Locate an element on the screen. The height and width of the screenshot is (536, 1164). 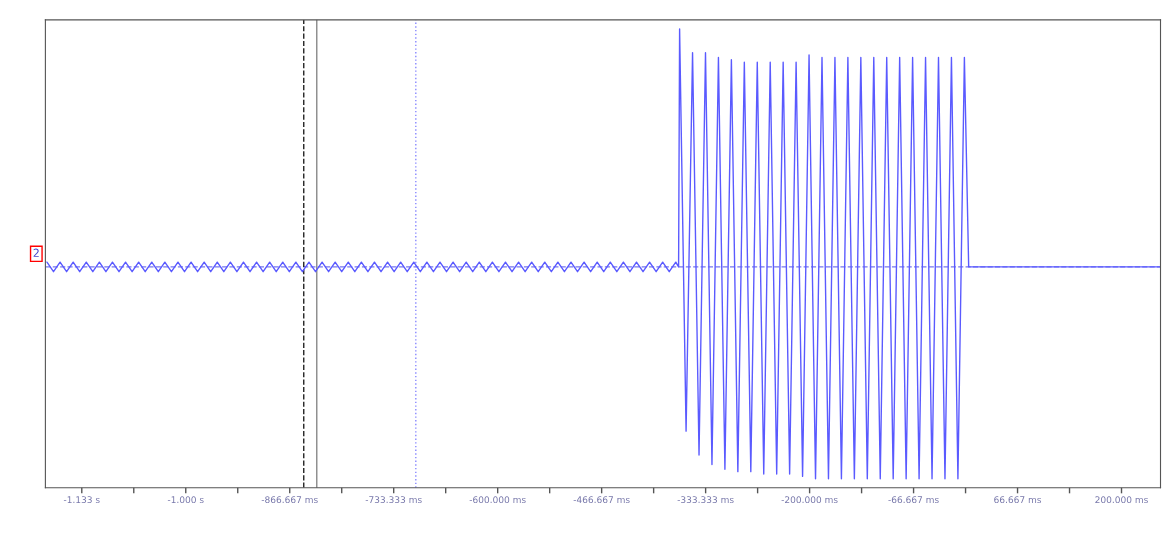
x-tick-label: -1.133 s is located at coordinates (81, 500).